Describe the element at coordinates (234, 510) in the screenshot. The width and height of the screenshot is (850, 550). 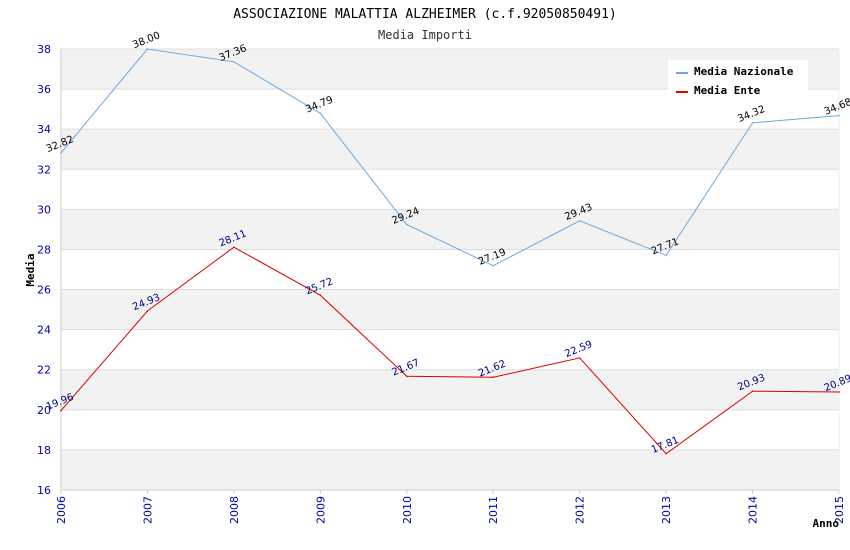
I see `x-tick-label: 2008` at that location.